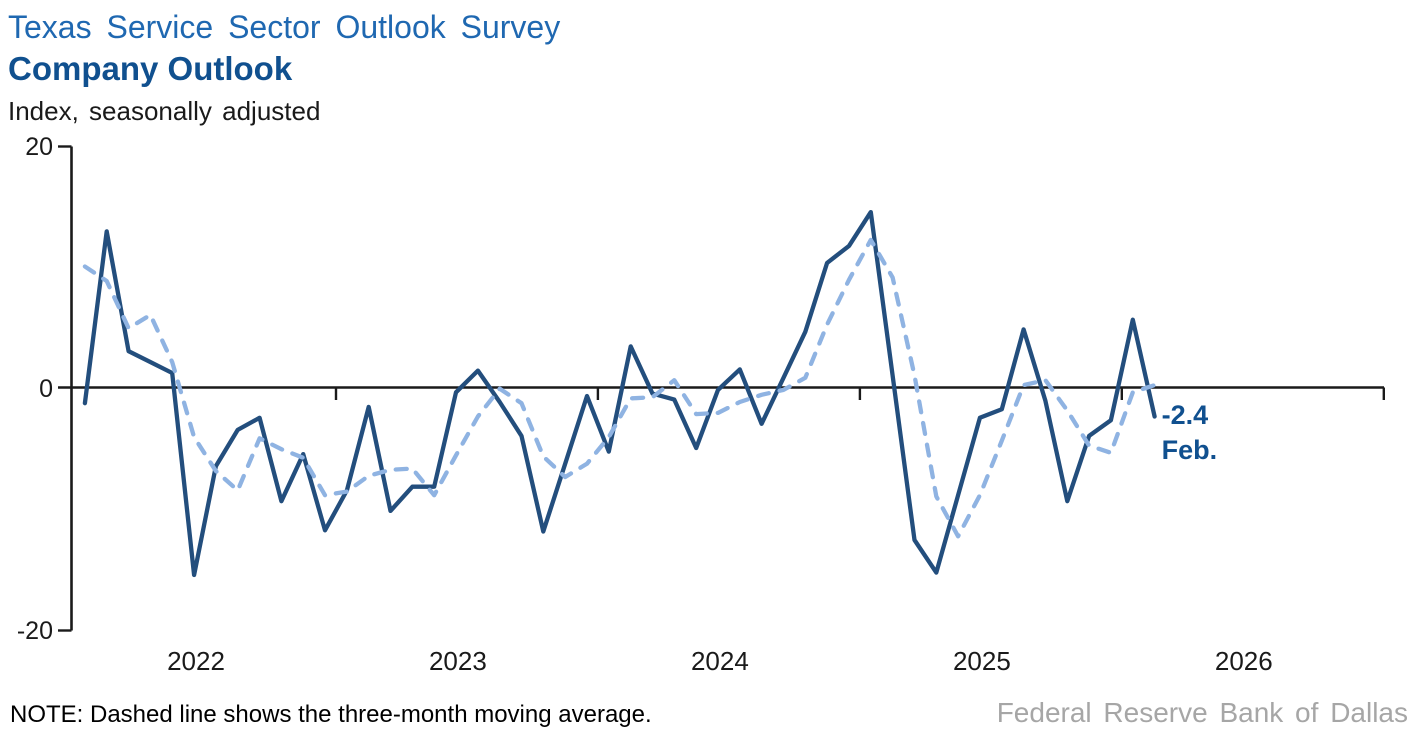  I want to click on source-attribution: Federal Reserve Bank of Dallas, so click(1202, 712).